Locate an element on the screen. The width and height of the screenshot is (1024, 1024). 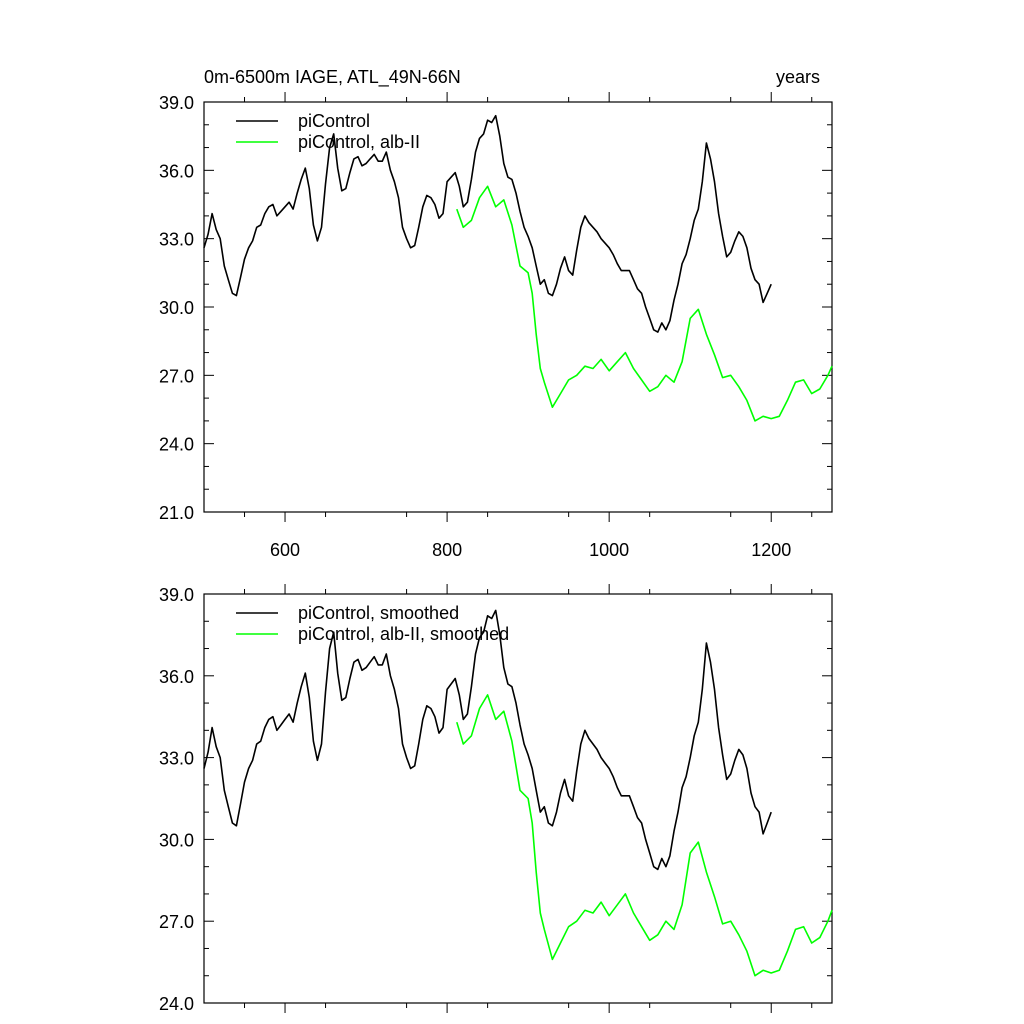
x-tick-label: 1000 is located at coordinates (609, 550).